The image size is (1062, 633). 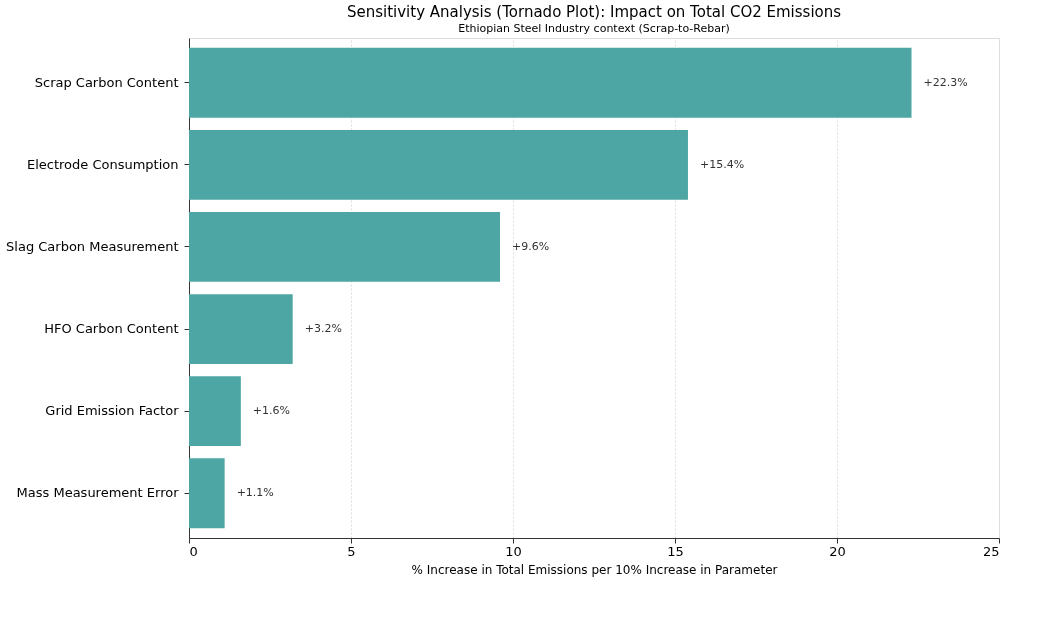 What do you see at coordinates (531, 246) in the screenshot?
I see `data-label: +9.6%` at bounding box center [531, 246].